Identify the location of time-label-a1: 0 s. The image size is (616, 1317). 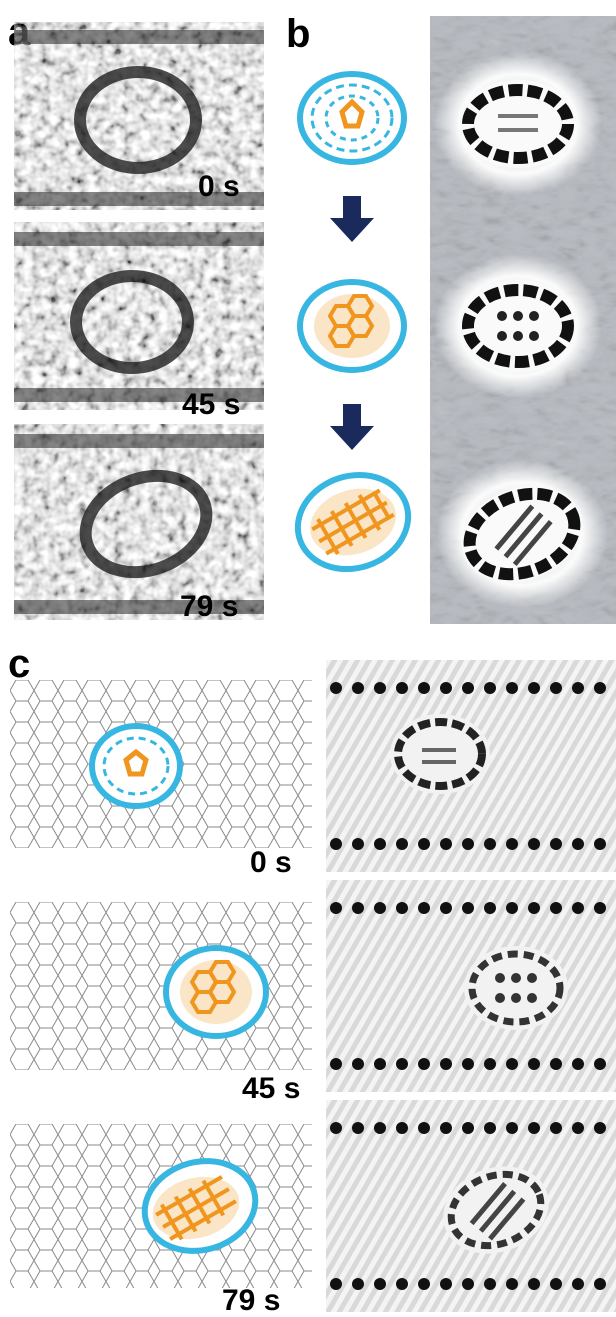
(219, 186).